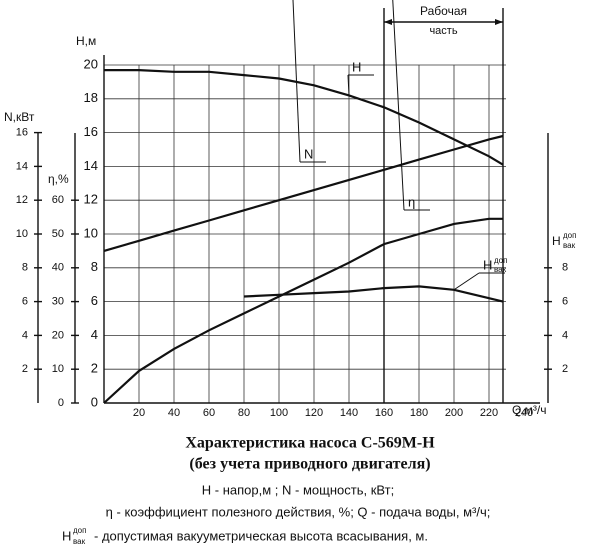  I want to click on hvac_axis-tick-label: 4, so click(565, 335).